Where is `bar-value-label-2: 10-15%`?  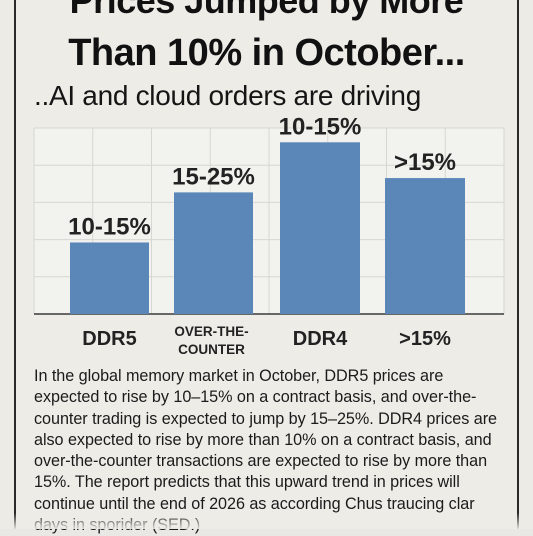
bar-value-label-2: 10-15% is located at coordinates (320, 126).